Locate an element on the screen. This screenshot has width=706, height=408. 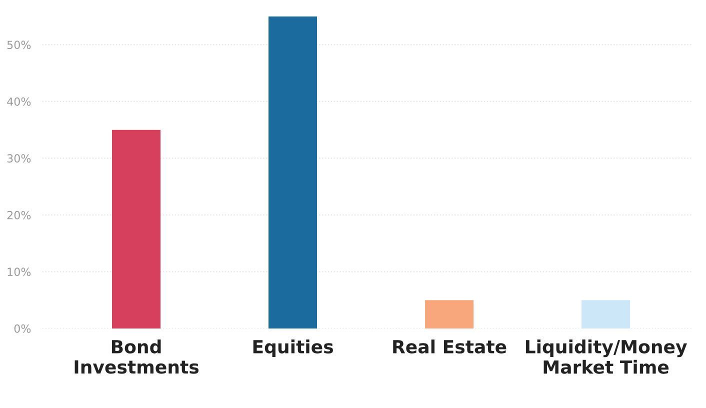
y-tick-label: 20% is located at coordinates (19, 215).